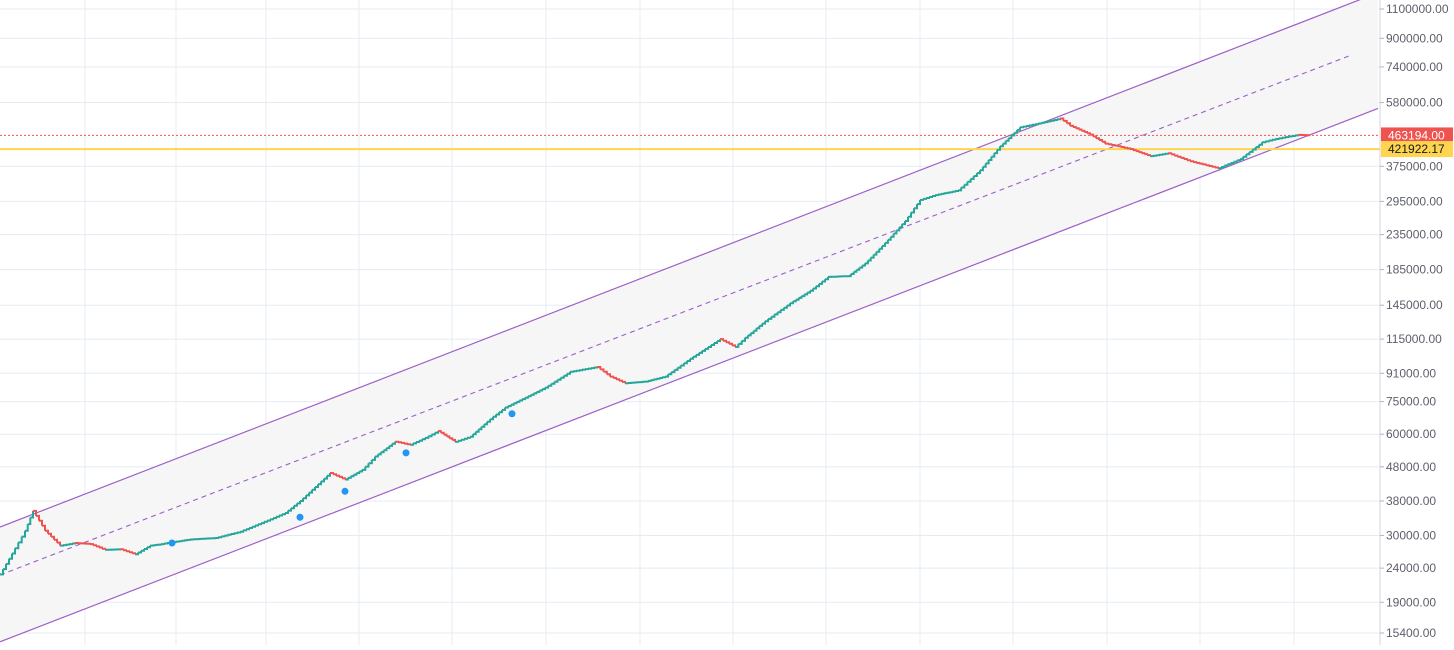 The image size is (1454, 650). I want to click on axis-tick-label: 24000.00, so click(1411, 568).